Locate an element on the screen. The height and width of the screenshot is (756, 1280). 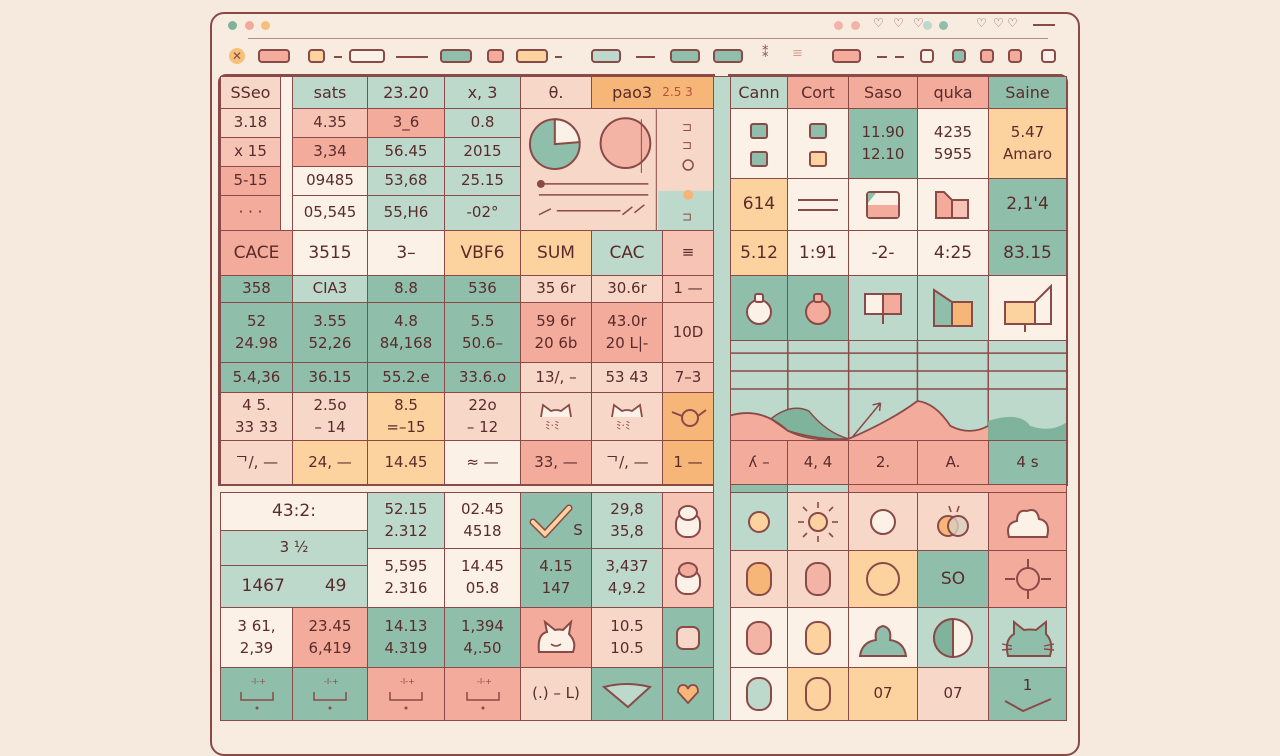
column-header: pao3 2.5 3 is located at coordinates (652, 92).